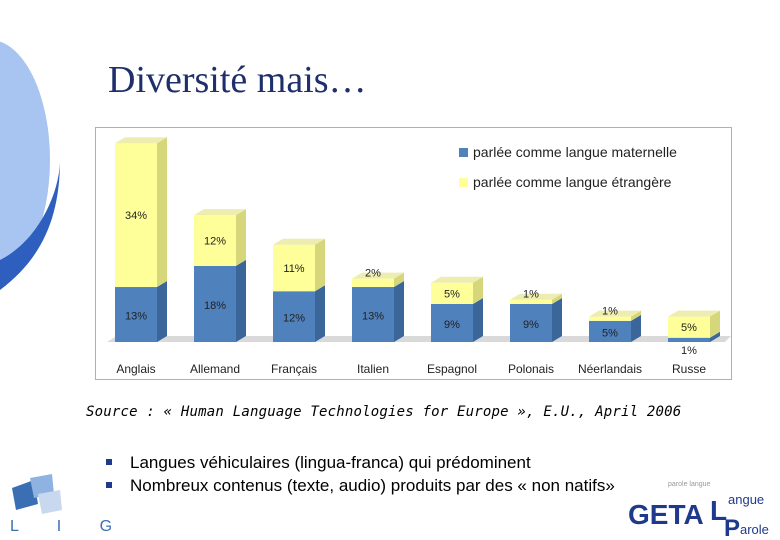  I want to click on bar-label-native-2: 18%, so click(215, 306).